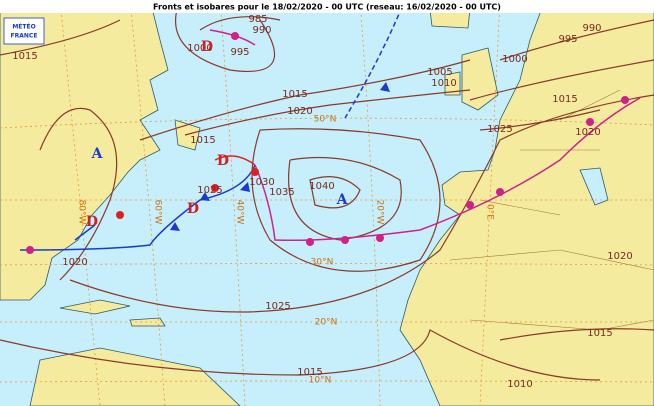 This screenshot has height=406, width=654. What do you see at coordinates (257, 19) in the screenshot?
I see `isobar-label: 985` at bounding box center [257, 19].